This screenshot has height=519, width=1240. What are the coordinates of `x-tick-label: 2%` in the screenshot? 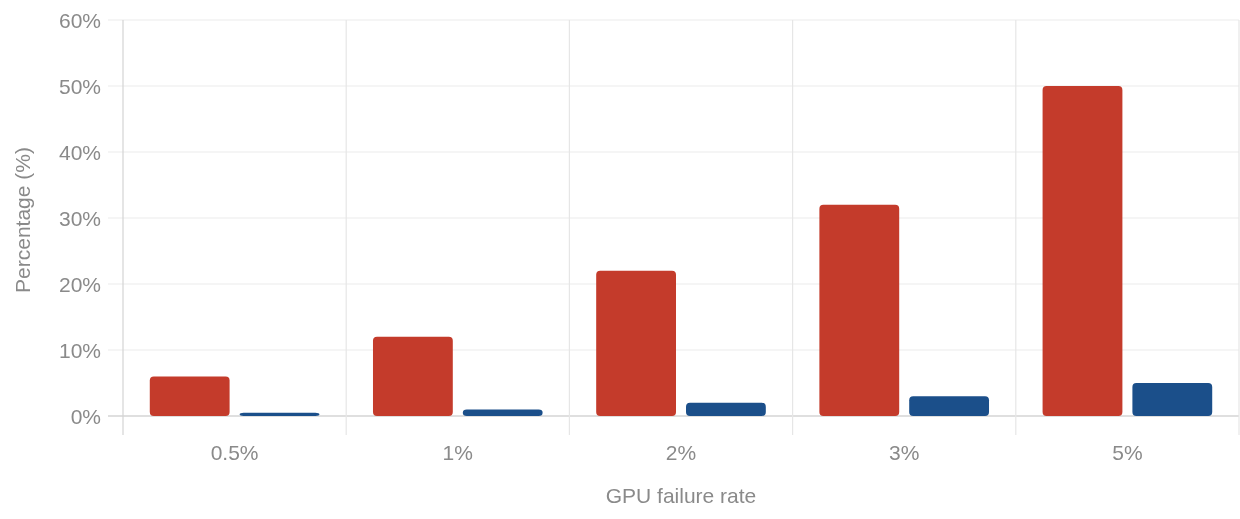 It's located at (681, 452).